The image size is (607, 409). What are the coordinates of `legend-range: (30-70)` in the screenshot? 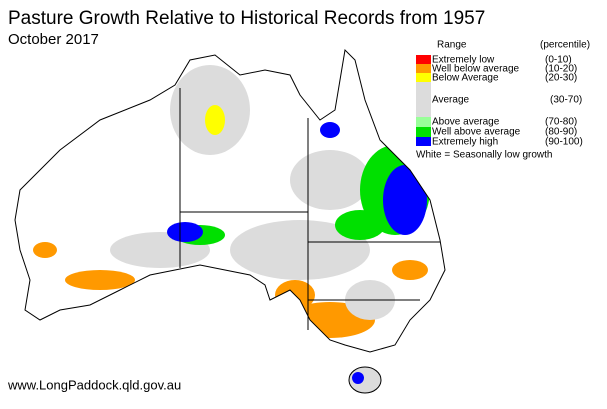 It's located at (566, 100).